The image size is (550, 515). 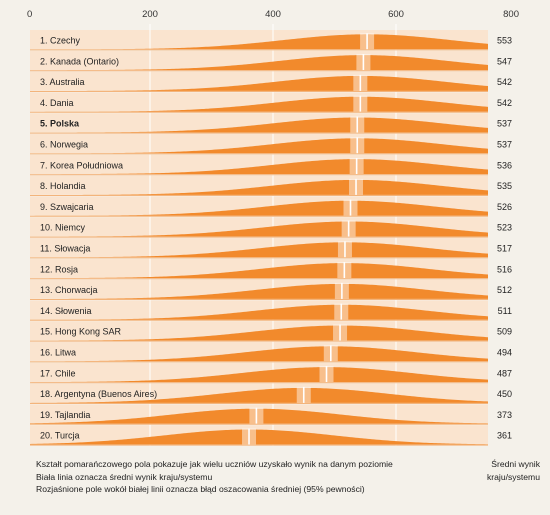 I want to click on country-label: 11. Słowacja, so click(x=65, y=249).